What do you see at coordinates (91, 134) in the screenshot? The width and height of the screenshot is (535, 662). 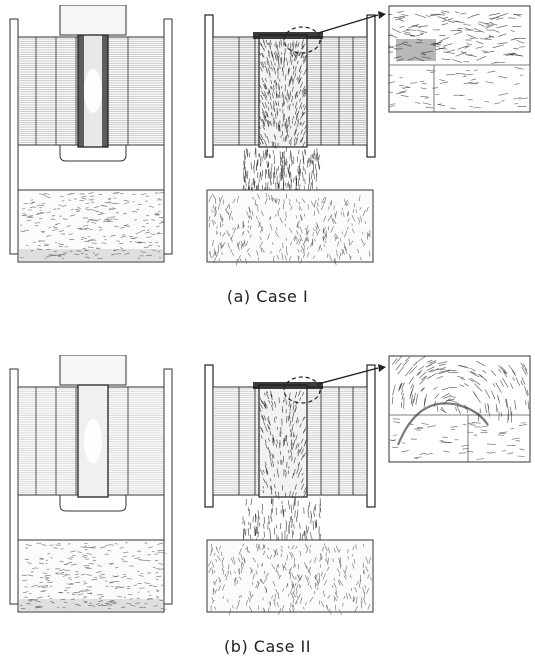 I see `case1-left-vector-field` at bounding box center [91, 134].